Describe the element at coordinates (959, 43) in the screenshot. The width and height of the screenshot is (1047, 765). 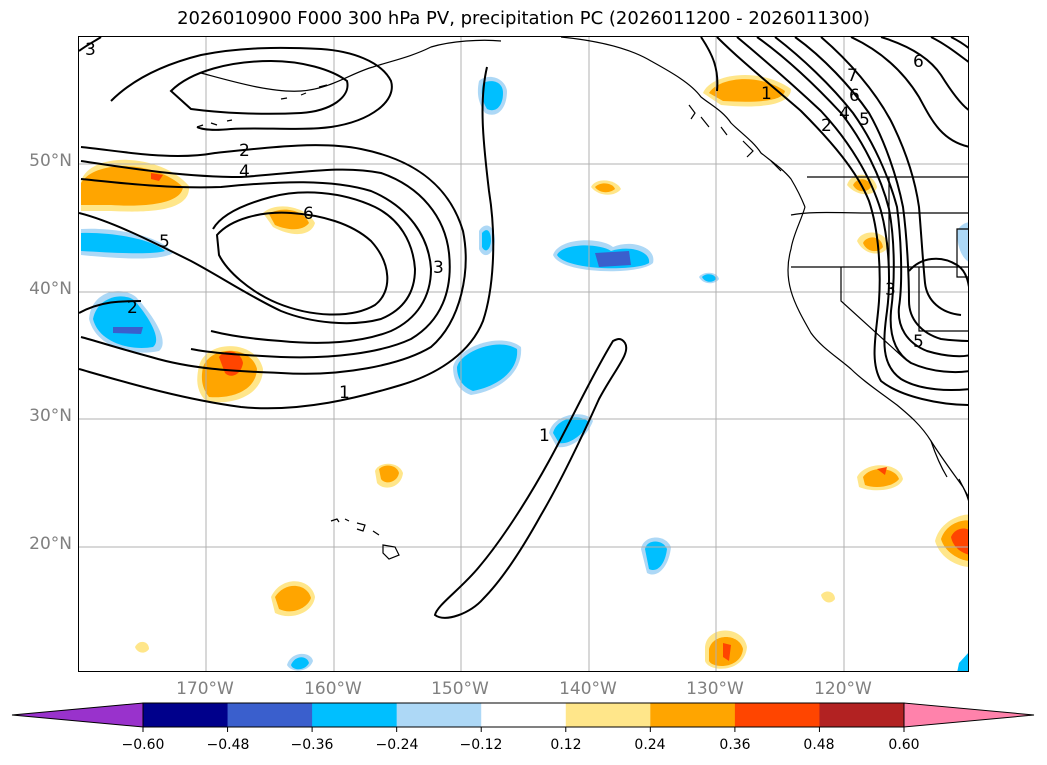
I see `pv-contour-na-ne4` at that location.